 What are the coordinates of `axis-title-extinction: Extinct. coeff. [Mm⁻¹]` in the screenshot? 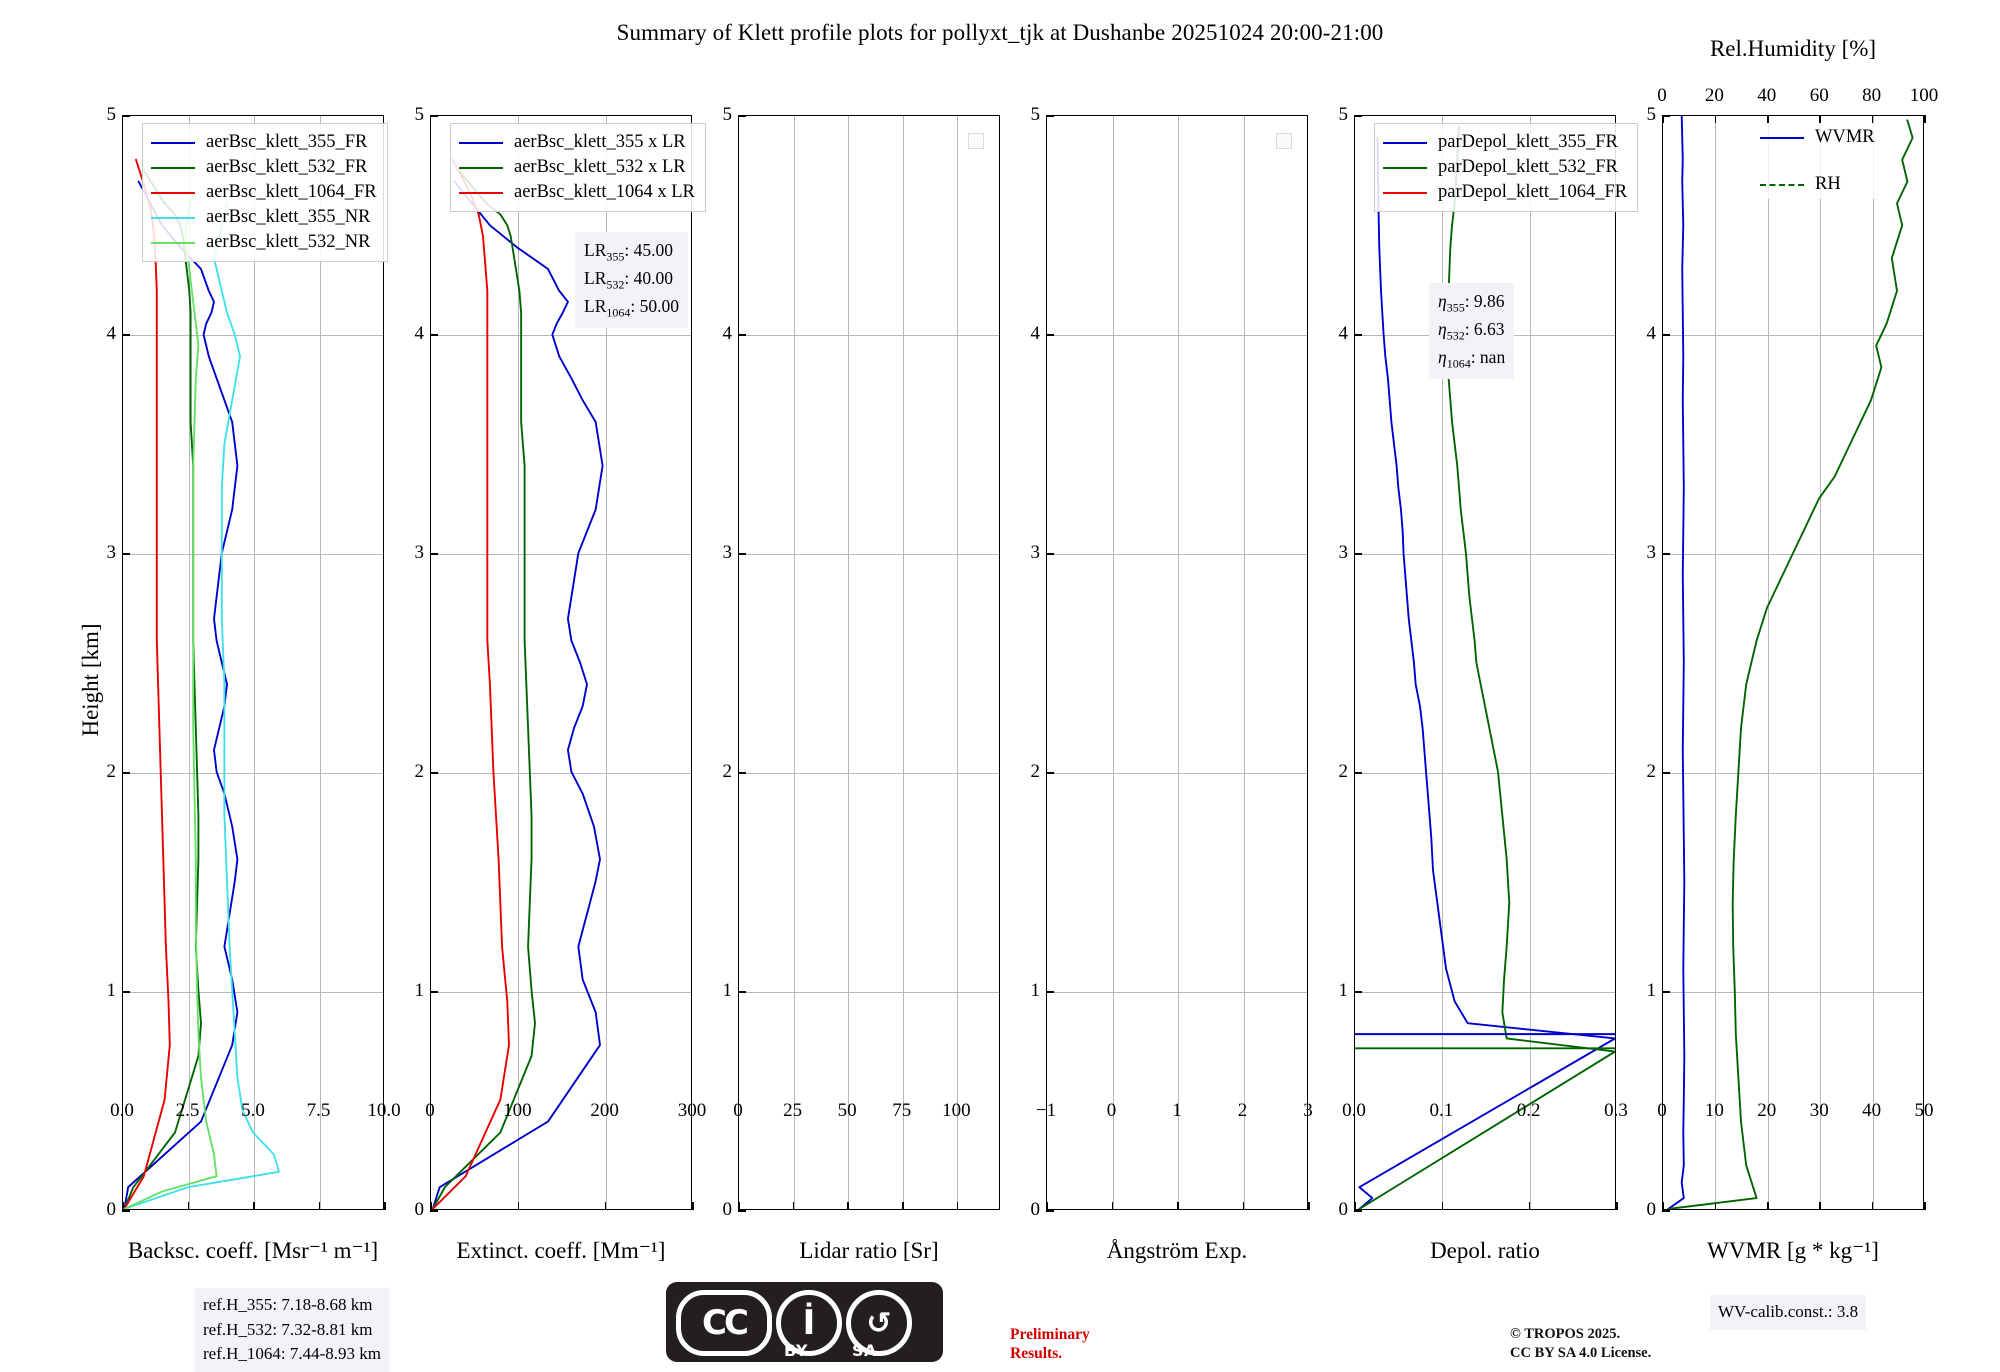 It's located at (561, 1250).